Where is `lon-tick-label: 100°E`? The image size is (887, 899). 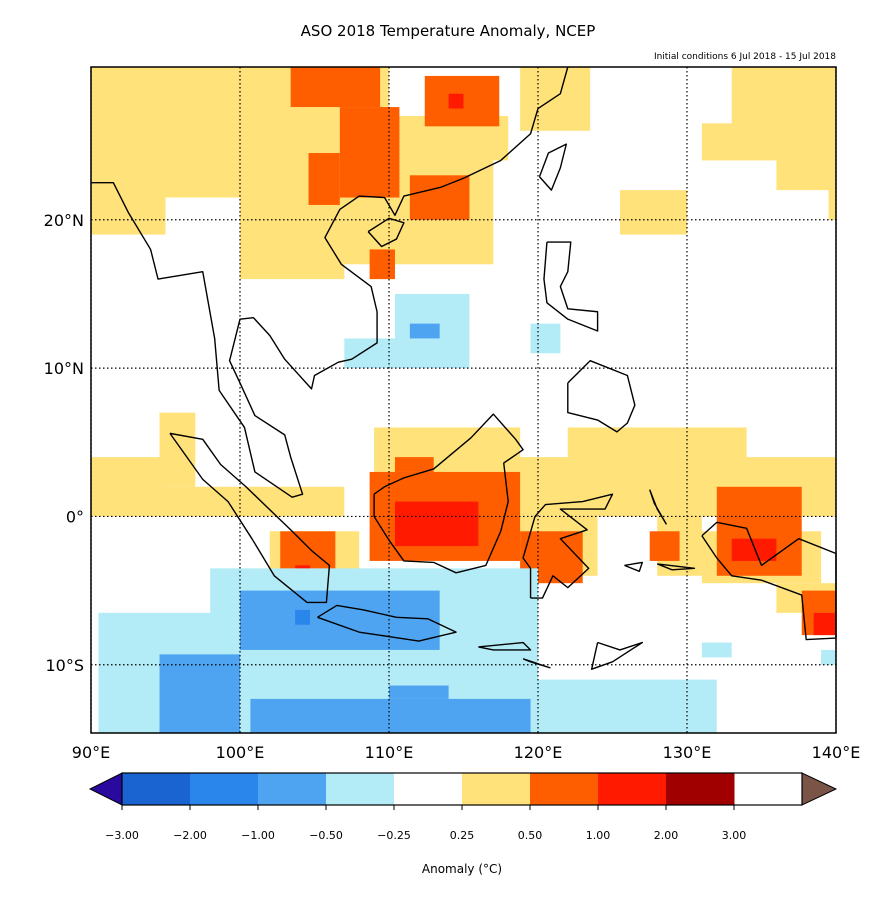 lon-tick-label: 100°E is located at coordinates (240, 752).